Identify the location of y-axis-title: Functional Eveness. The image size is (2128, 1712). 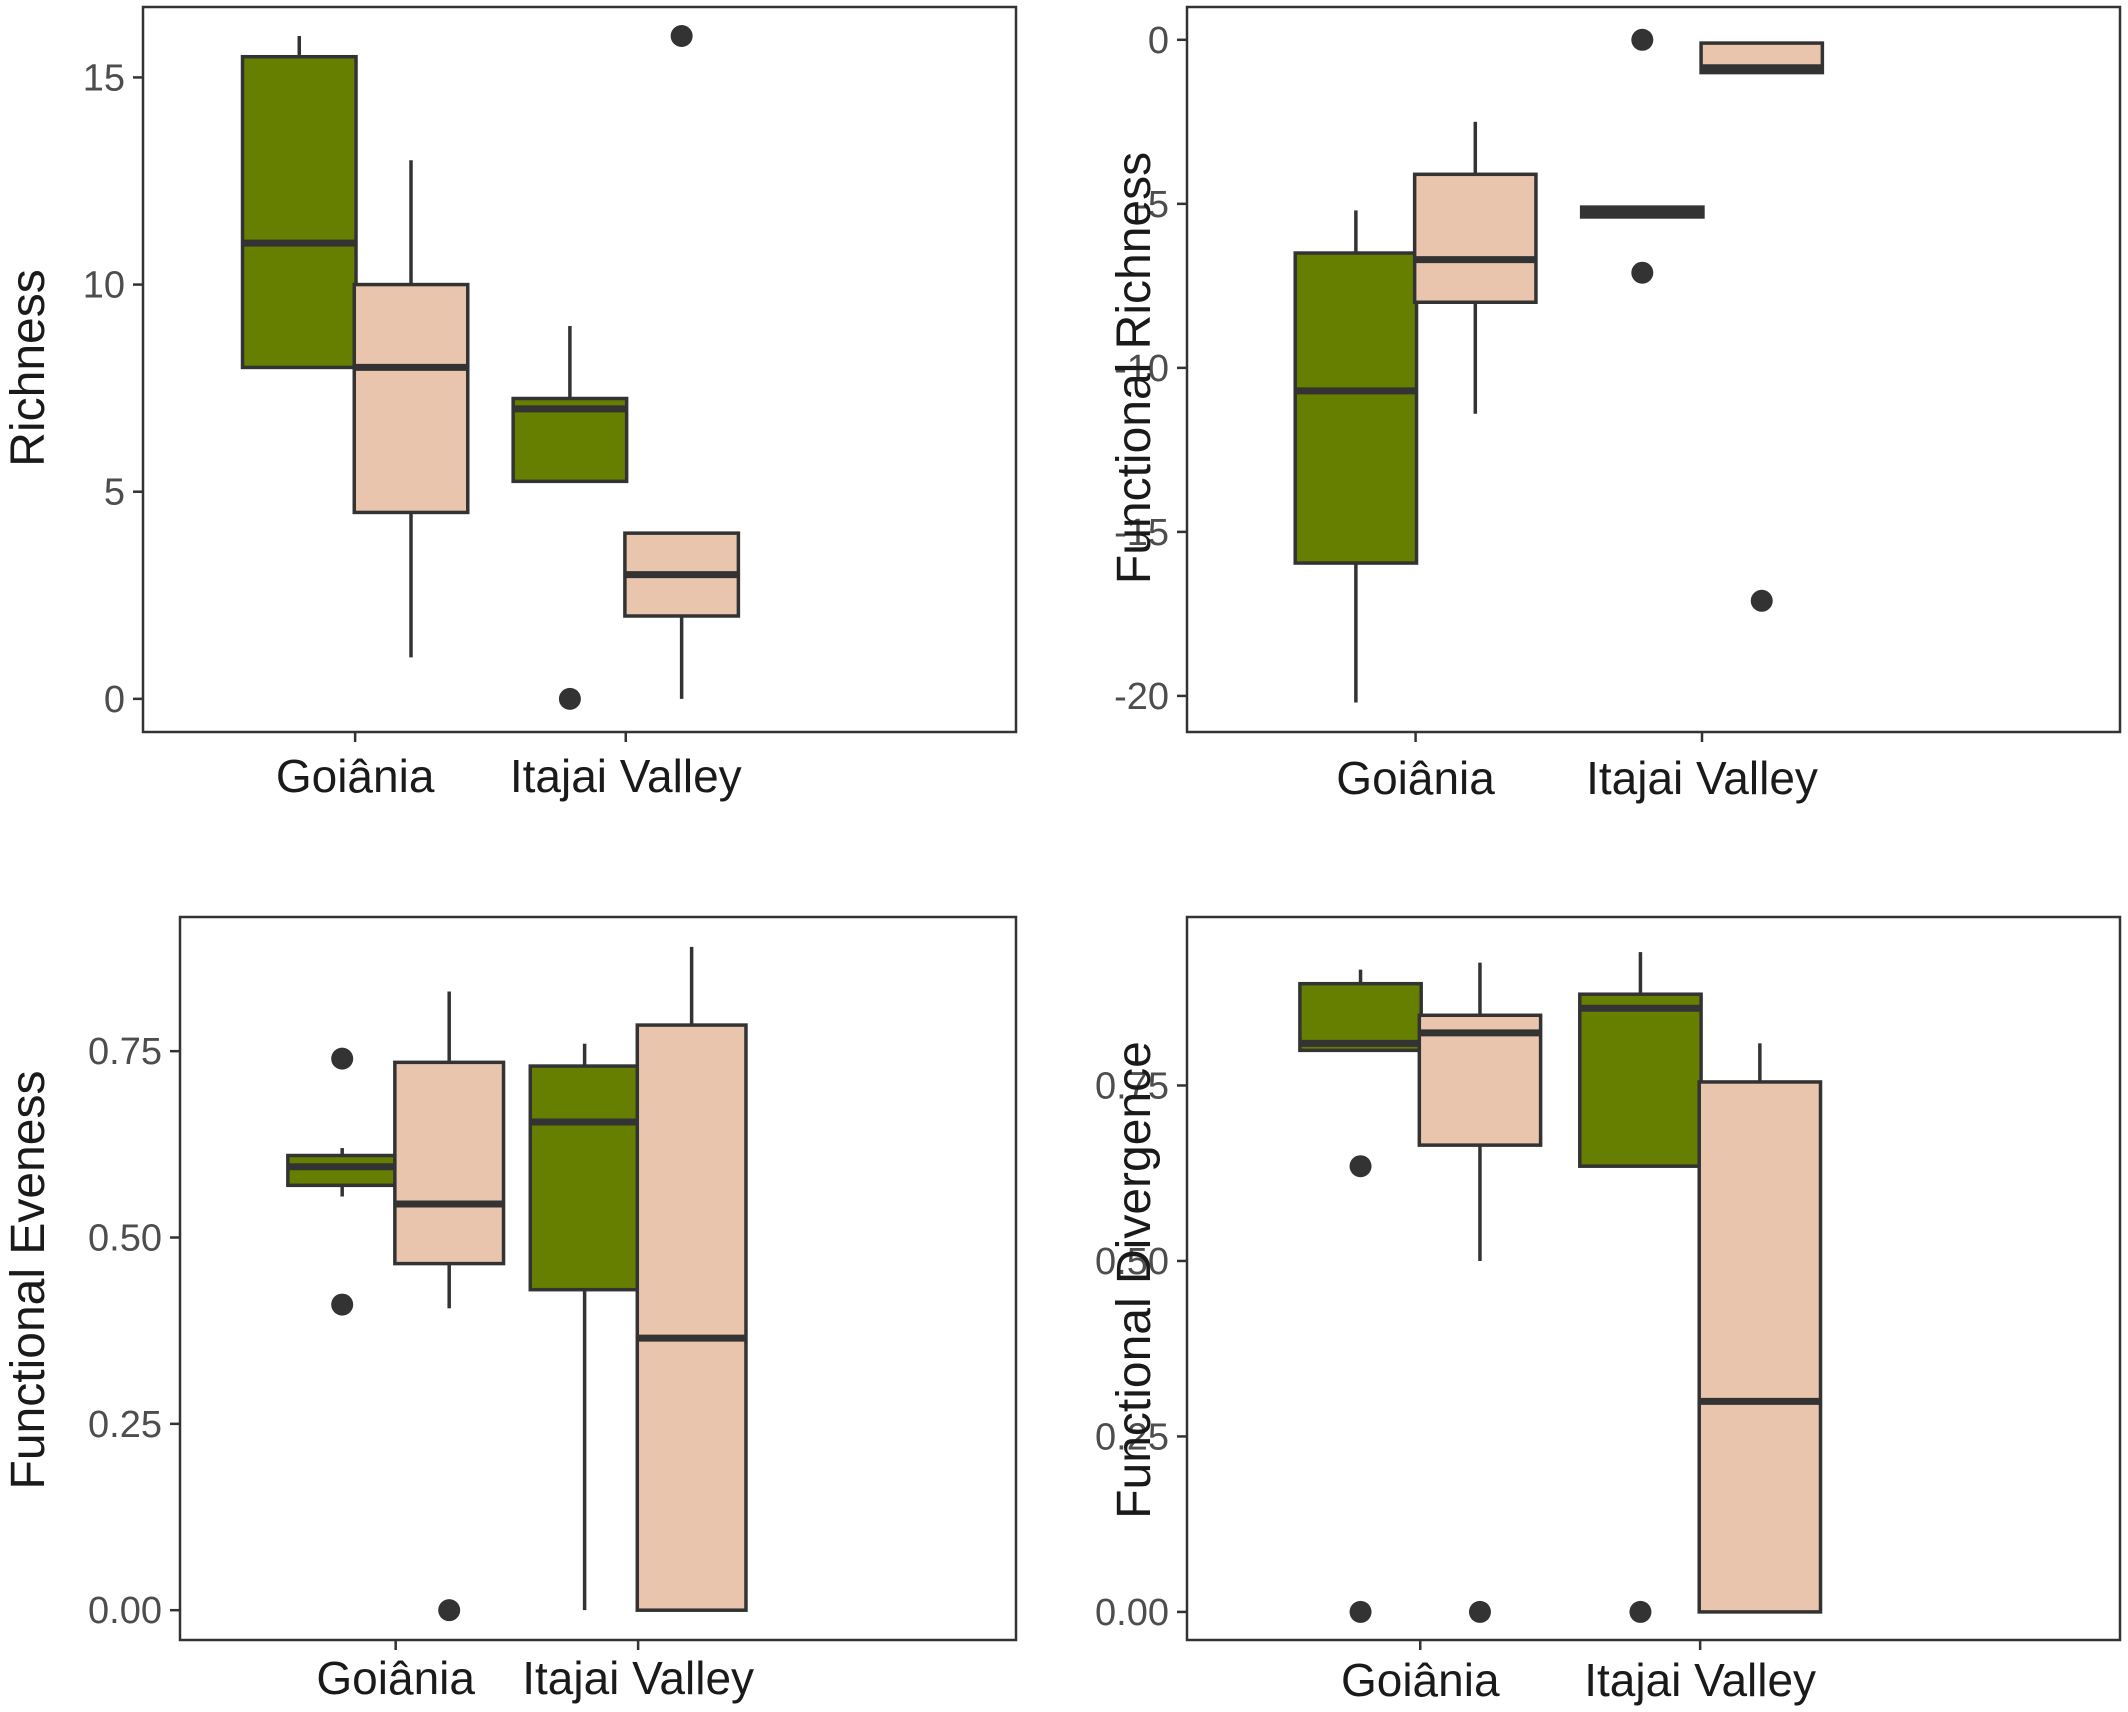
(28, 1280).